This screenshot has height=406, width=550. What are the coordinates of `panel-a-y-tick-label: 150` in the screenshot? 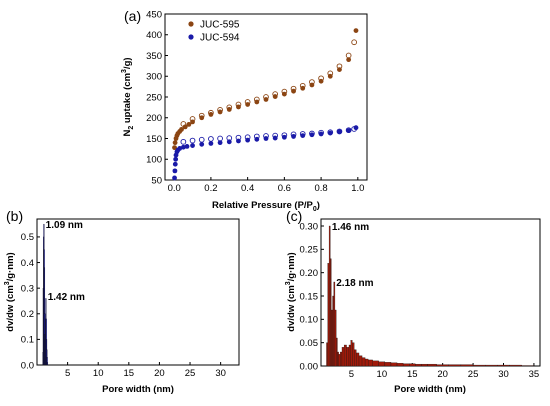 It's located at (154, 139).